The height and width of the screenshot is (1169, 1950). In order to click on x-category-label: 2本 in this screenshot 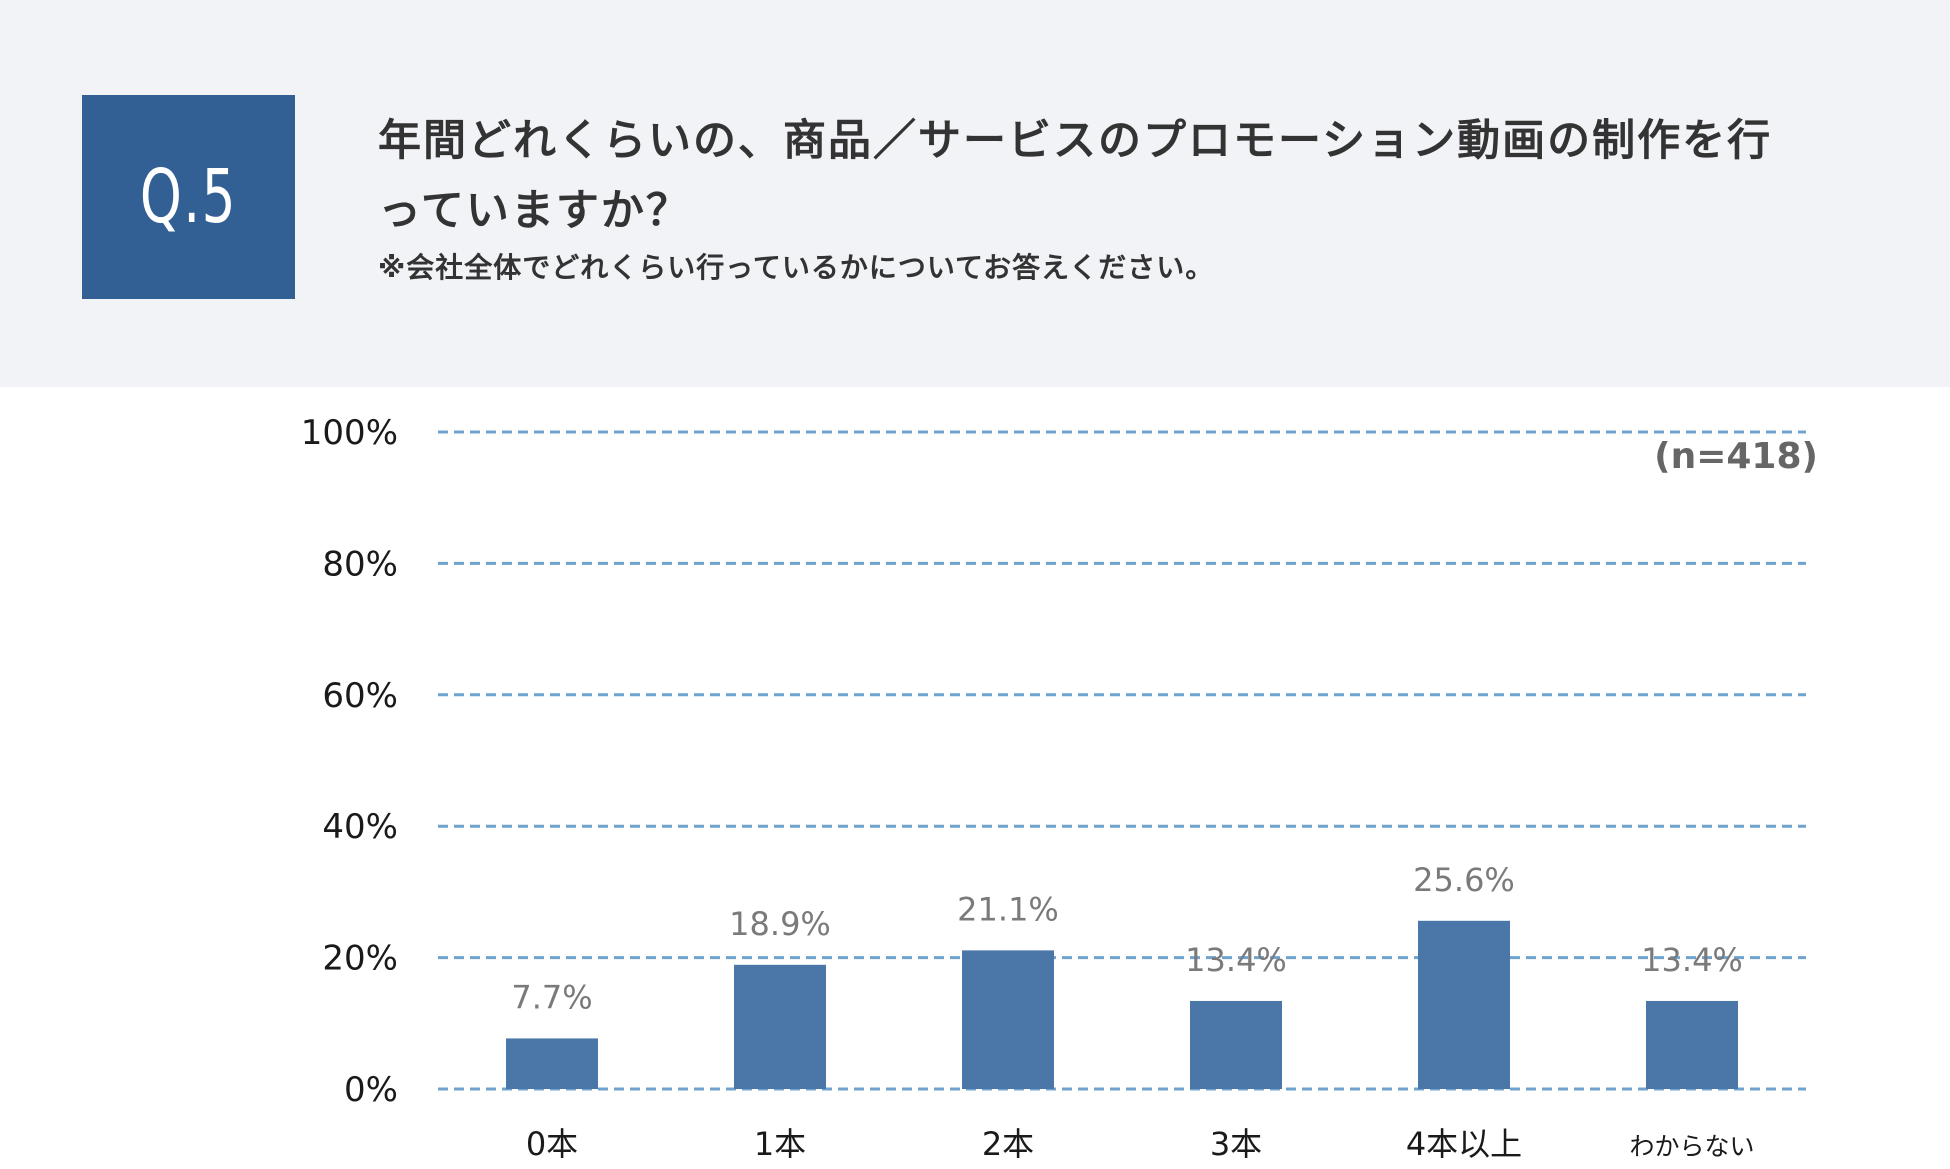, I will do `click(1008, 1144)`.